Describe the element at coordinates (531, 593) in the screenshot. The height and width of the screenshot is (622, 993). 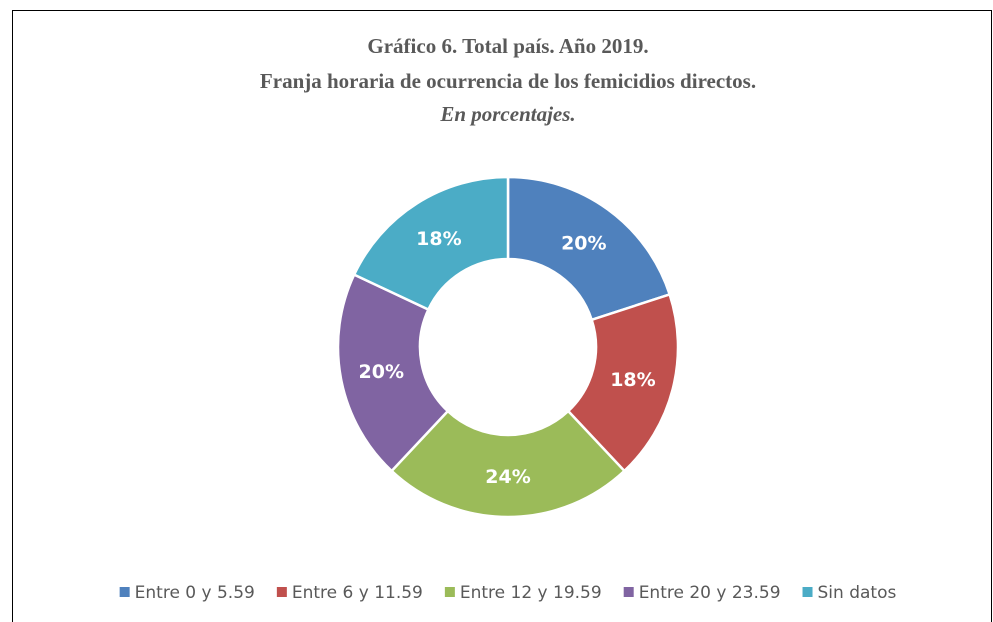
I see `legend-label: Entre 12 y 19.59` at that location.